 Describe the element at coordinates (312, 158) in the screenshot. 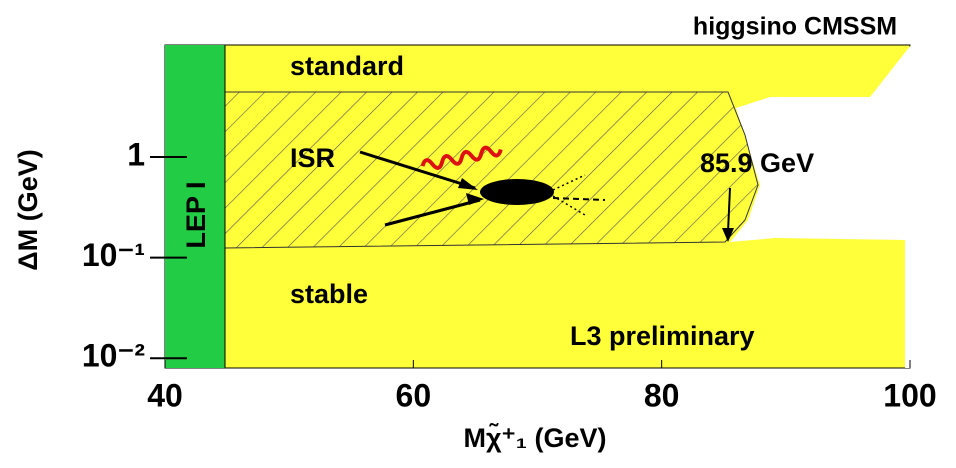

I see `region-label: ISR` at that location.